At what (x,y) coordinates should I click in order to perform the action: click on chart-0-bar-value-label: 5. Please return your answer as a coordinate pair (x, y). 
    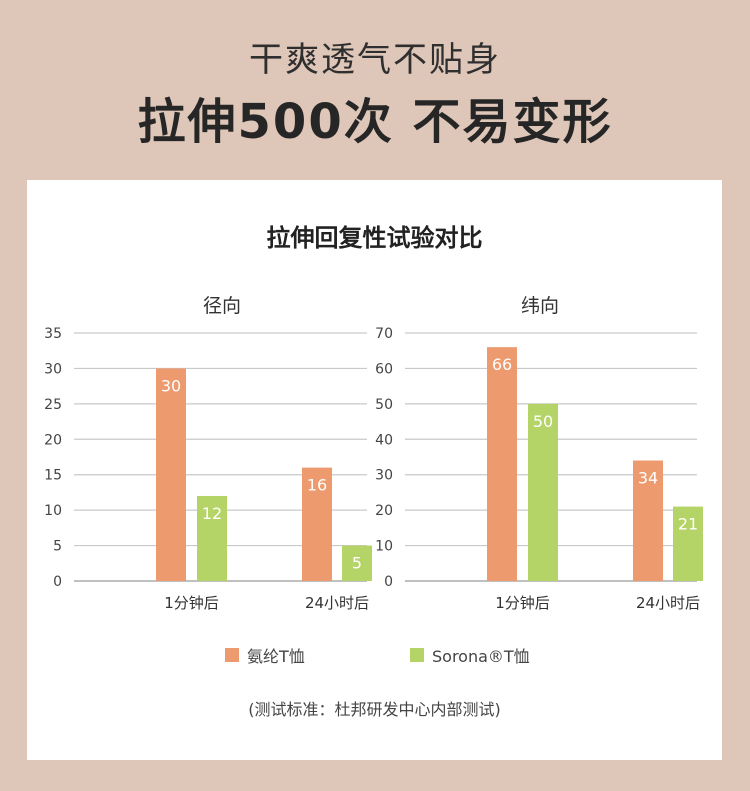
    Looking at the image, I should click on (357, 563).